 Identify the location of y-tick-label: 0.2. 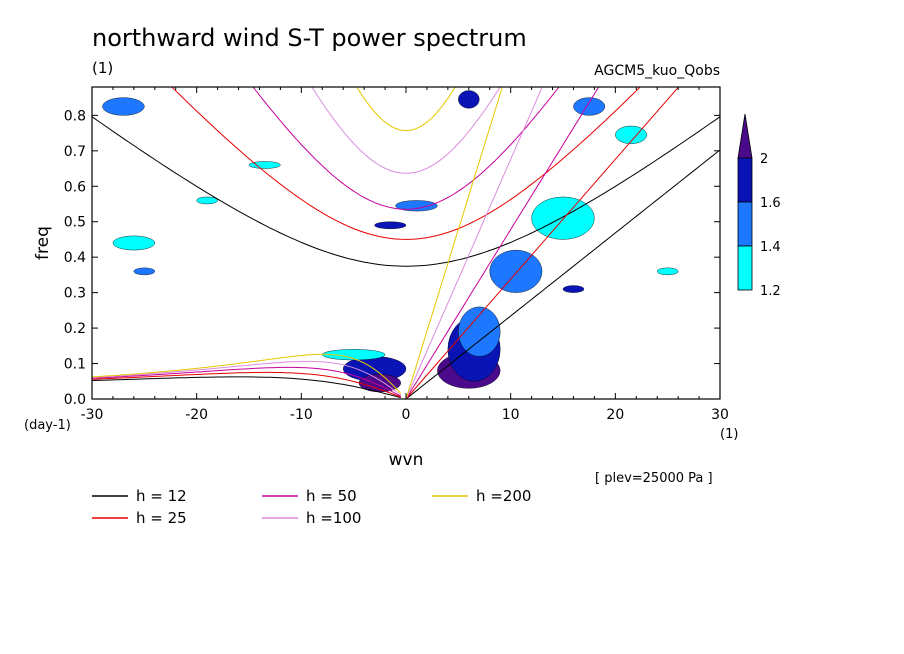
(75, 329).